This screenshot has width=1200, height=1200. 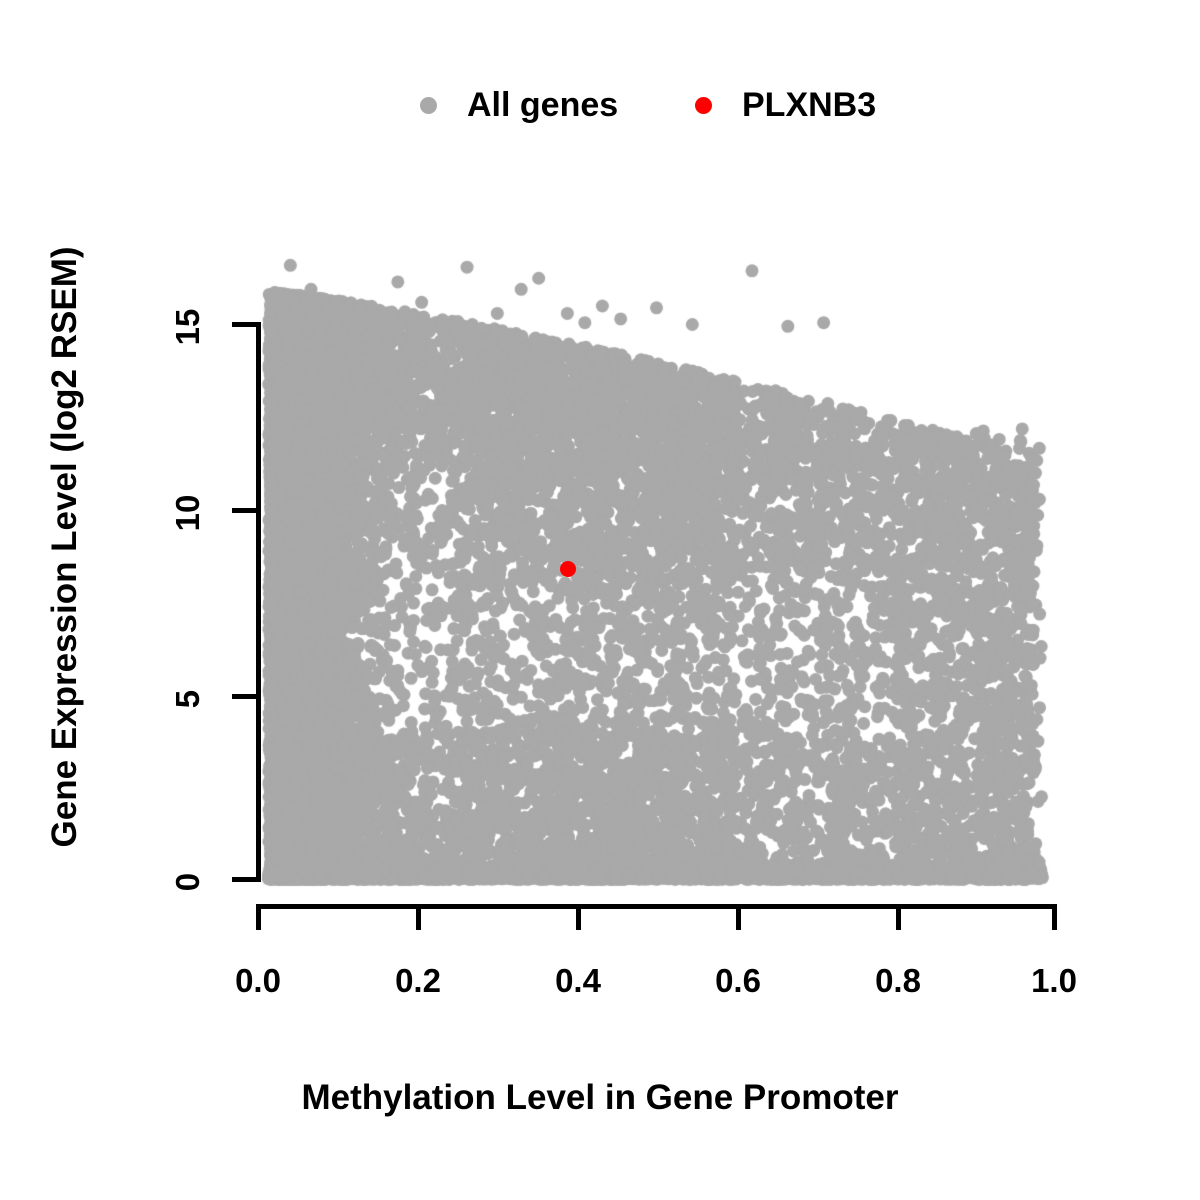 What do you see at coordinates (187, 327) in the screenshot?
I see `y-tick-label-15: 15` at bounding box center [187, 327].